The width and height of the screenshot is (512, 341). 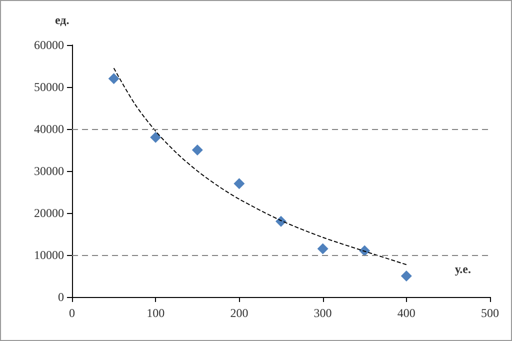 What do you see at coordinates (323, 313) in the screenshot?
I see `x-tick-label: 300` at bounding box center [323, 313].